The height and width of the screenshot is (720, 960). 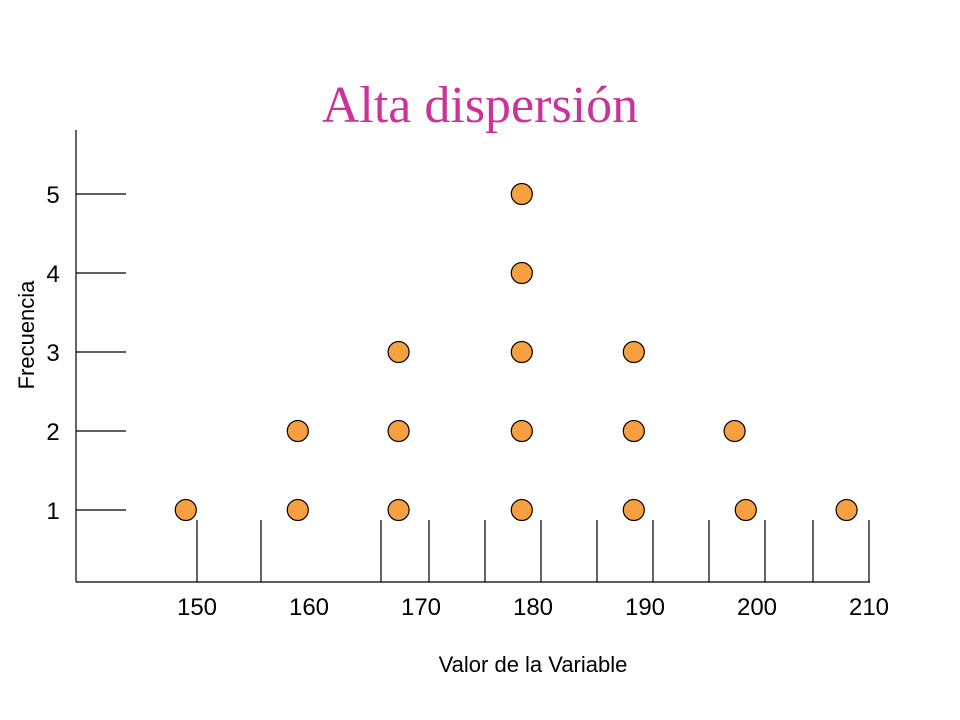 I want to click on x-tick-label: 170, so click(x=421, y=607).